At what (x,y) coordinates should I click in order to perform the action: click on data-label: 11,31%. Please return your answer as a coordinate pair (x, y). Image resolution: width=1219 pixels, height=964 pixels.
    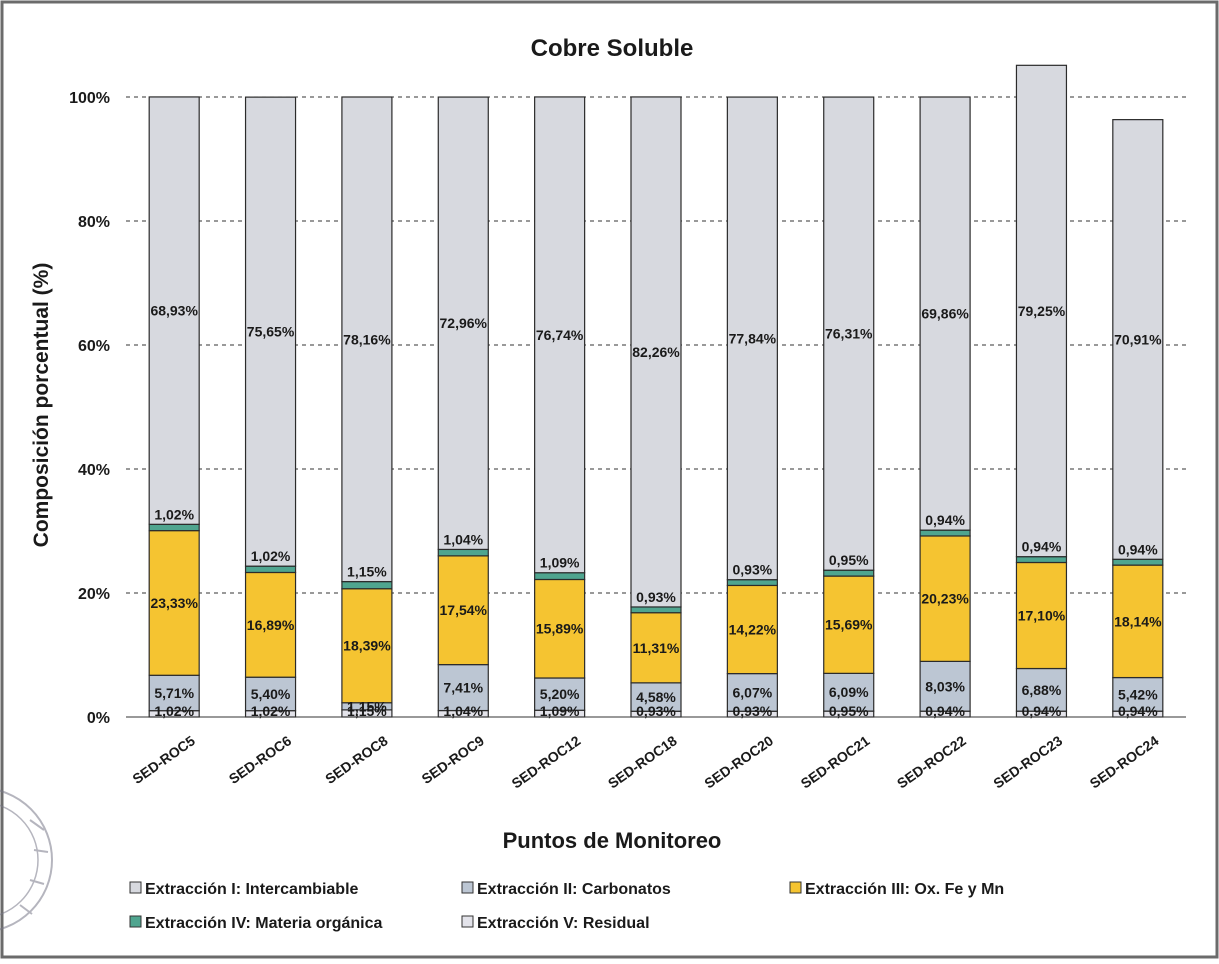
    Looking at the image, I should click on (656, 648).